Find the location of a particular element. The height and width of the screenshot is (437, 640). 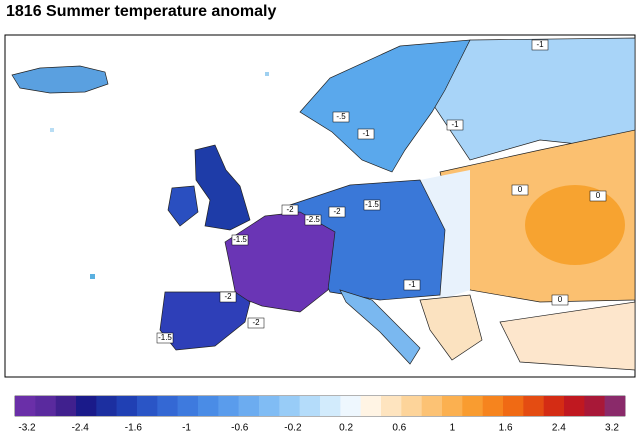

colorbar-tick-label: -1 is located at coordinates (186, 428).